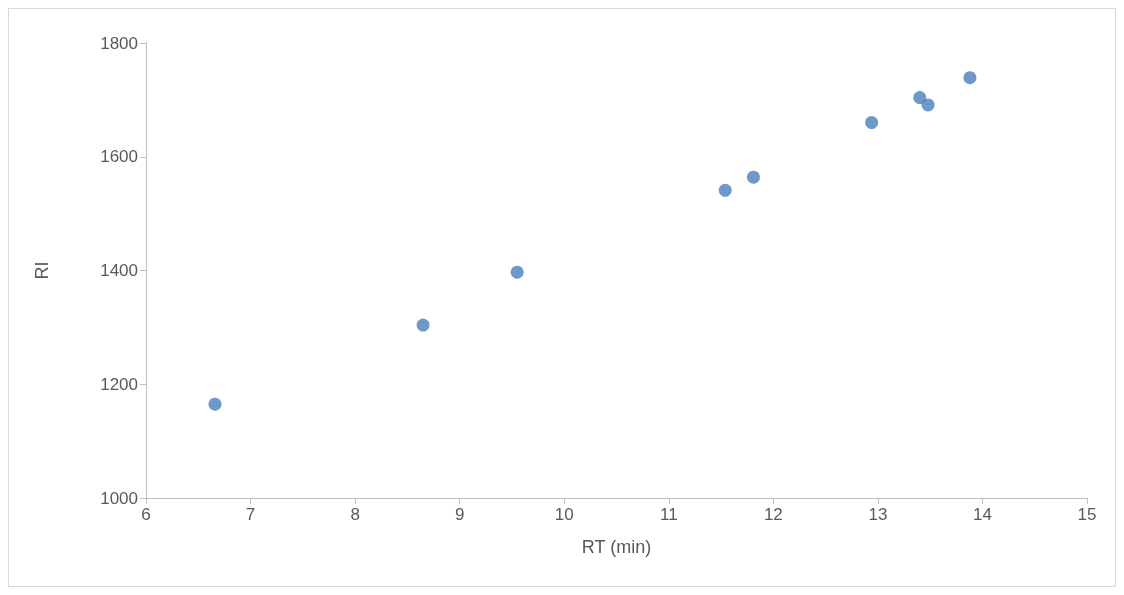  Describe the element at coordinates (616, 547) in the screenshot. I see `x-axis-title: RT (min)` at that location.